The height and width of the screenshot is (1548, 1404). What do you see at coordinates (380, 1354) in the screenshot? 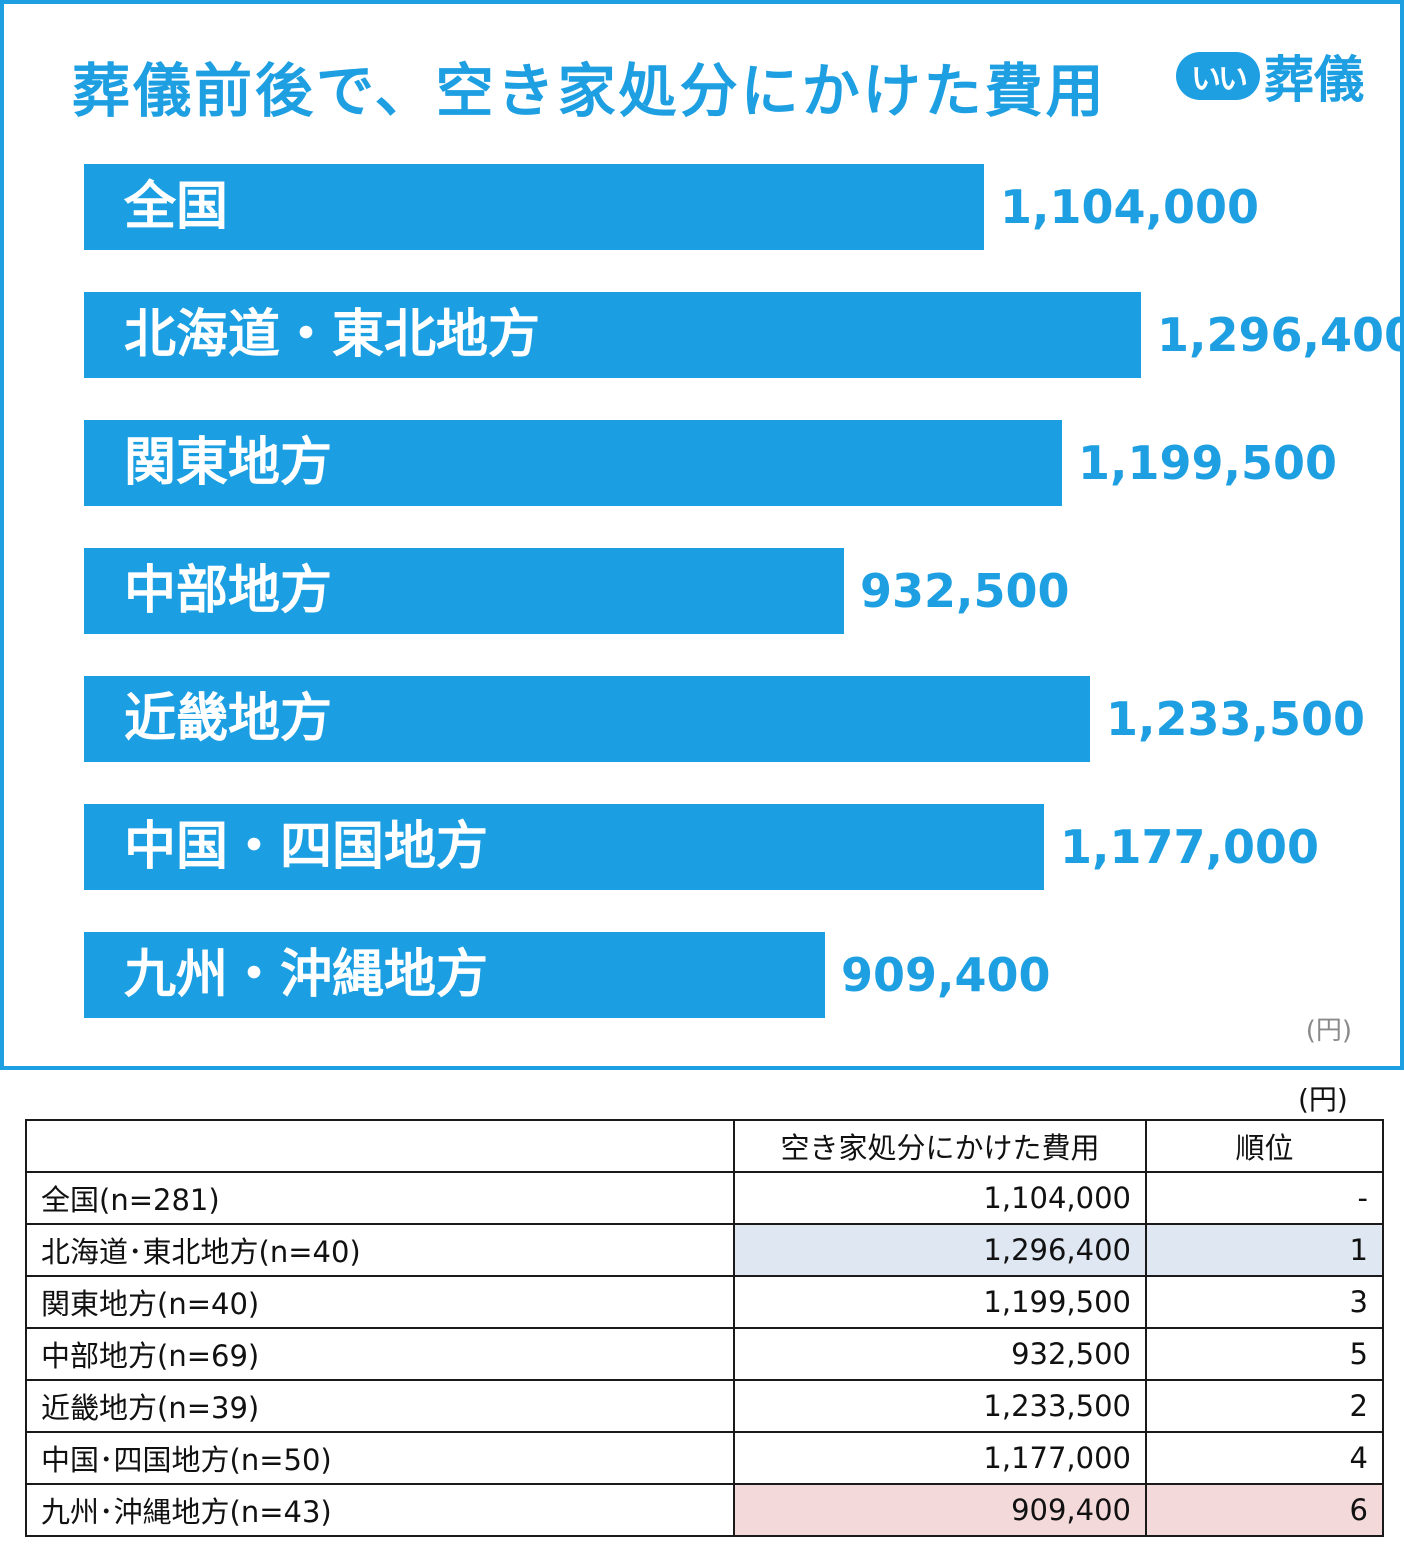
I see `row-region-cell: 中部地方(n=69)` at bounding box center [380, 1354].